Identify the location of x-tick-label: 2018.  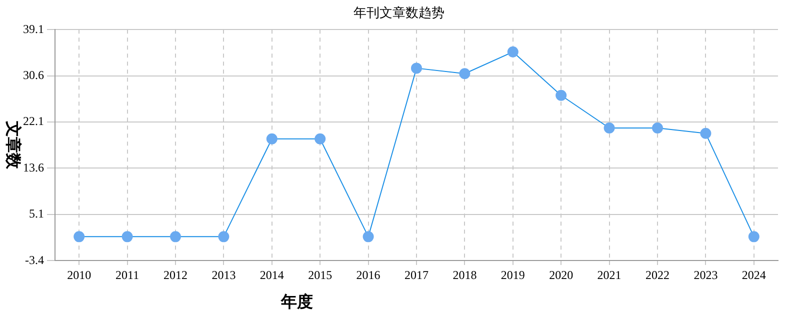
(464, 275).